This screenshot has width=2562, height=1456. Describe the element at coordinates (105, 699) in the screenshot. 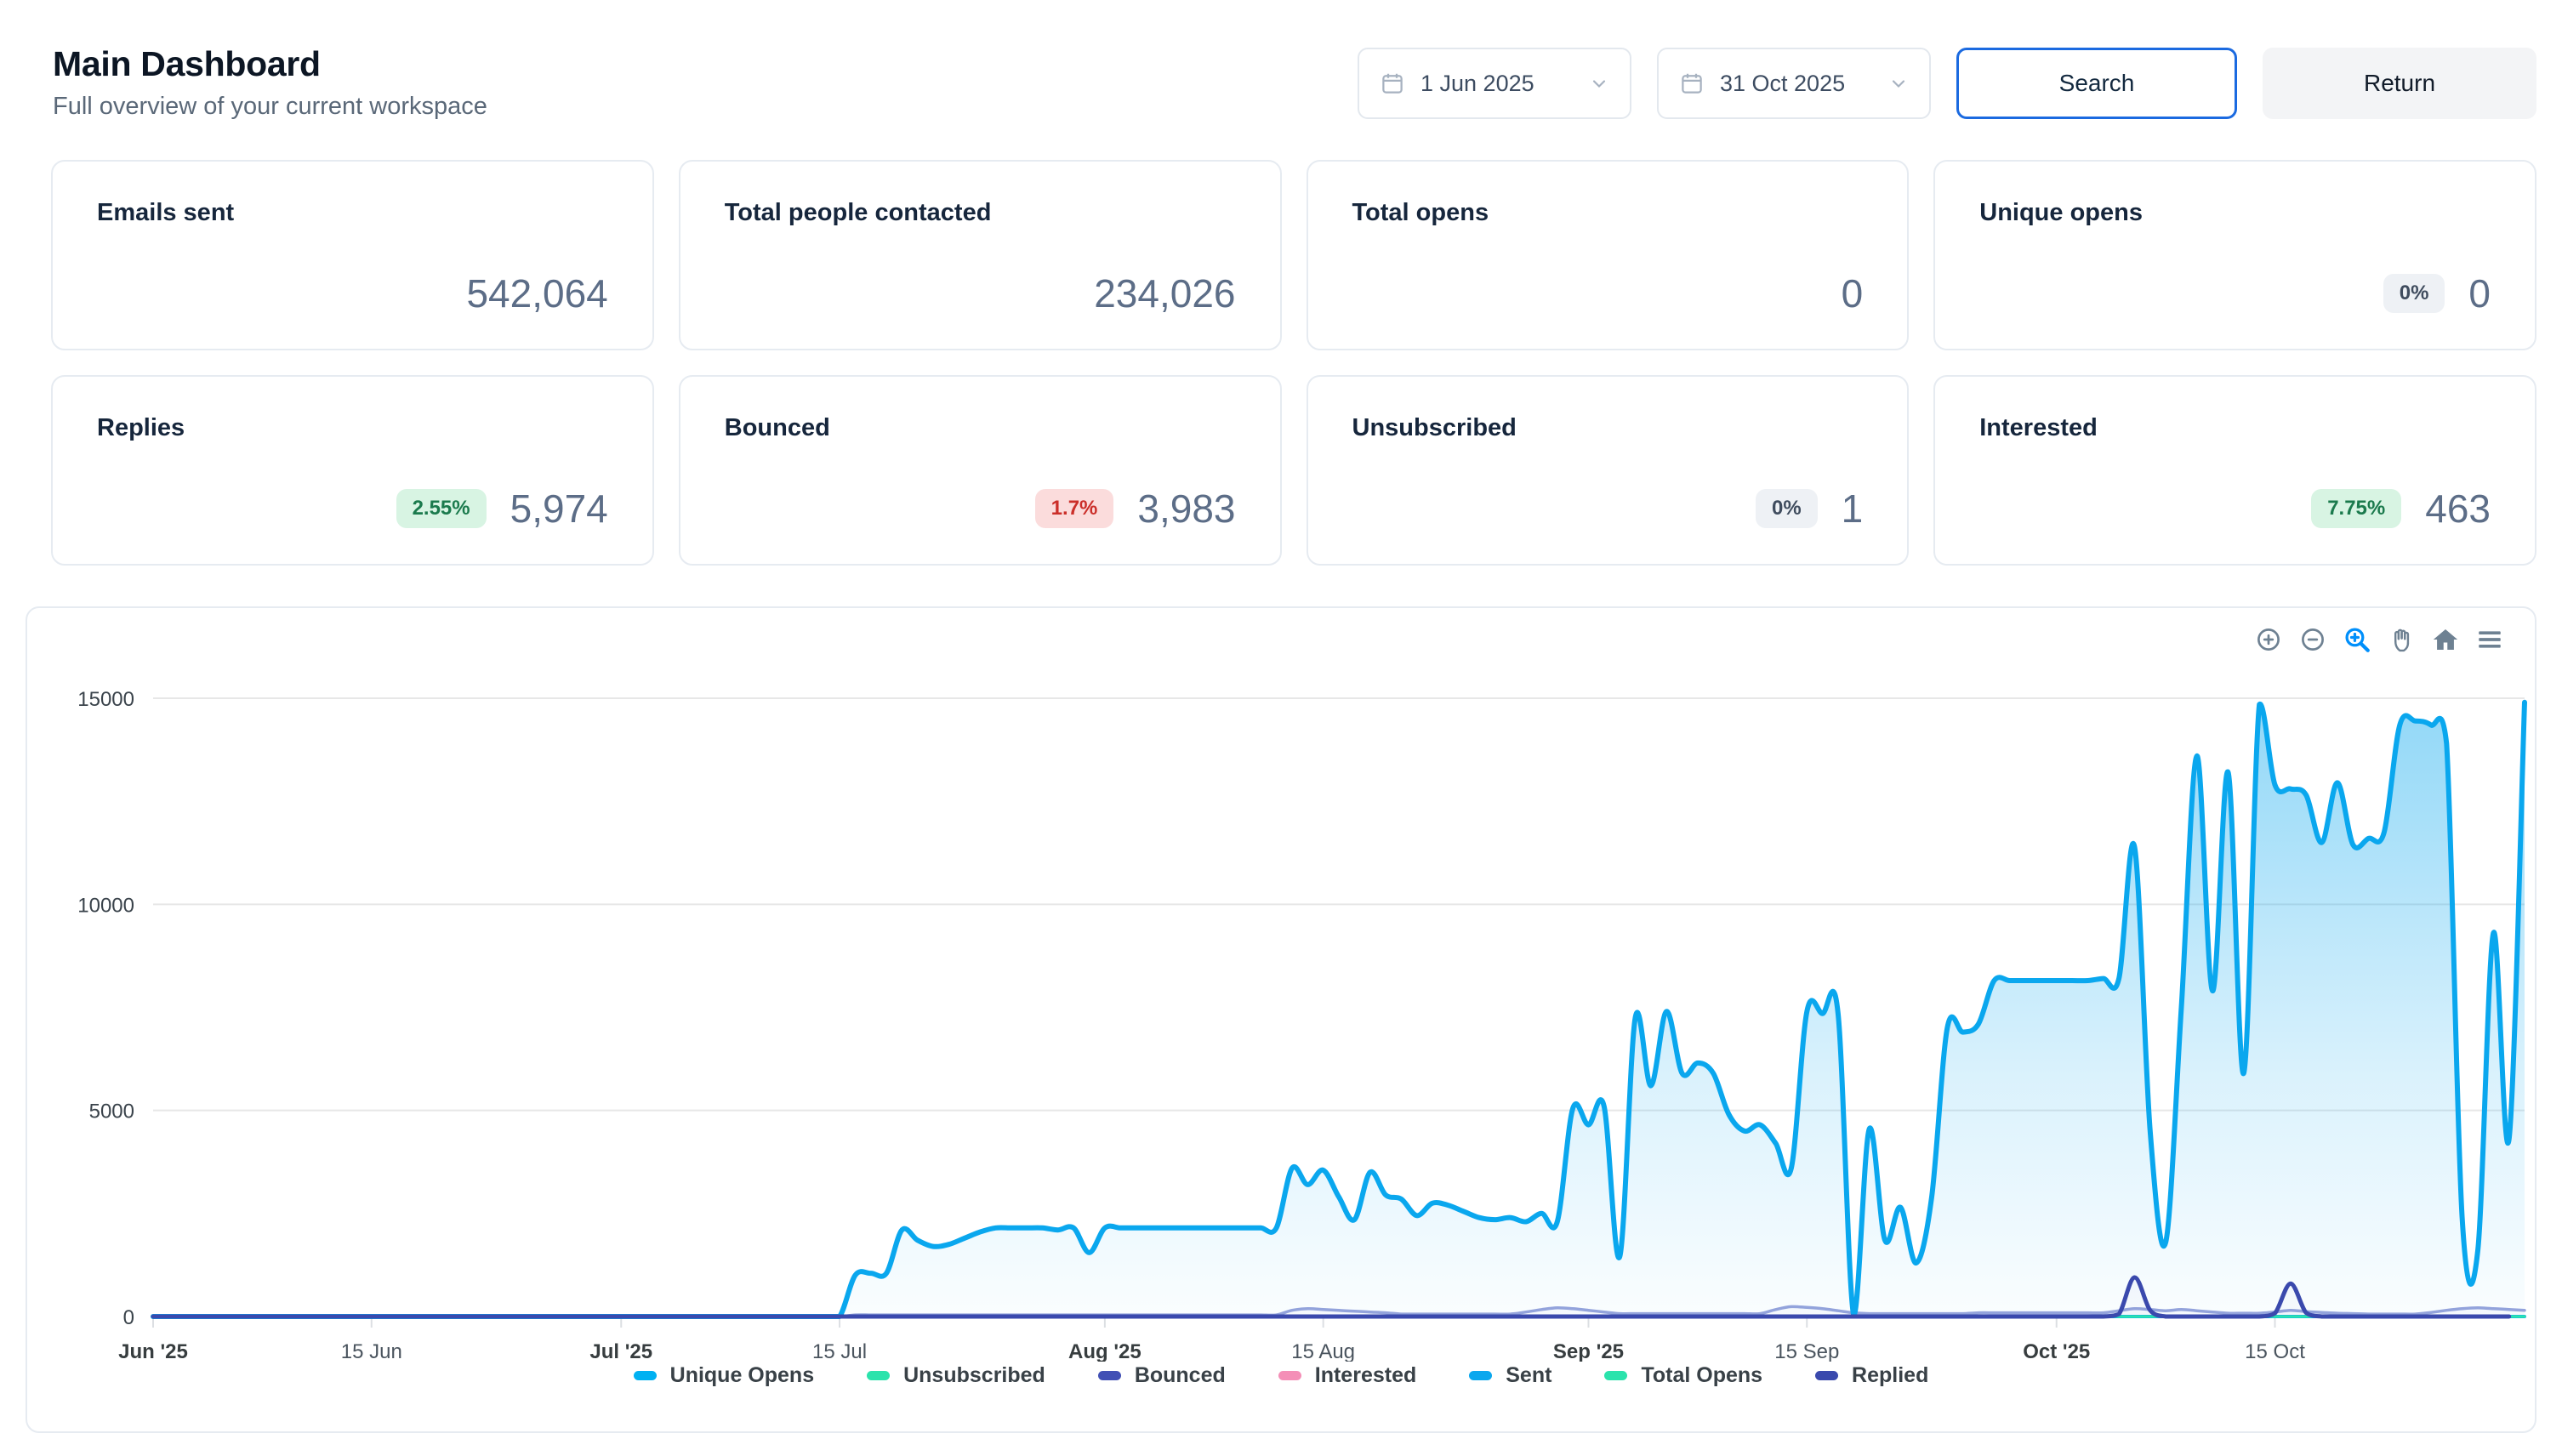

I see `y-axis-label: 15000` at that location.